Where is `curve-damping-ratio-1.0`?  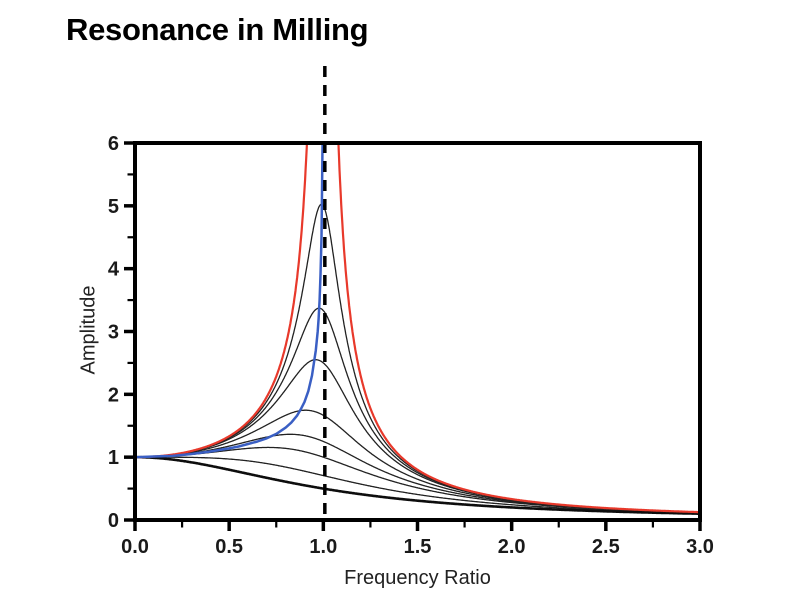
curve-damping-ratio-1.0 is located at coordinates (417, 485).